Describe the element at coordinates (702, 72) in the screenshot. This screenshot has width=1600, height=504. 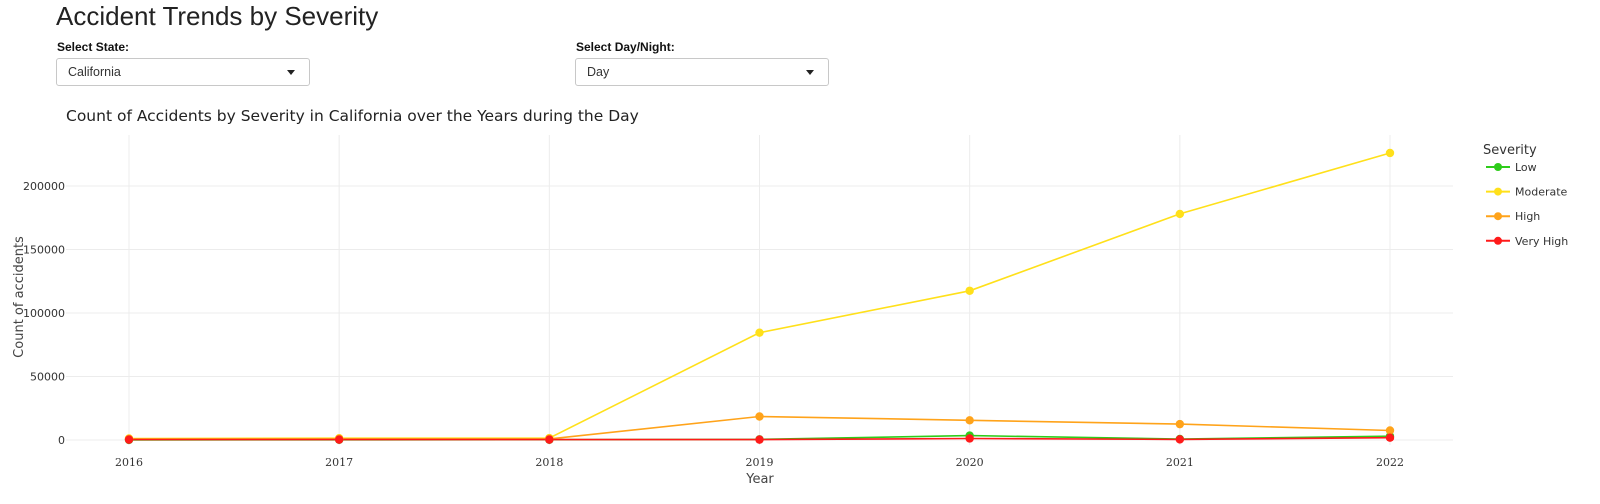
I see `daynight-select: Day` at that location.